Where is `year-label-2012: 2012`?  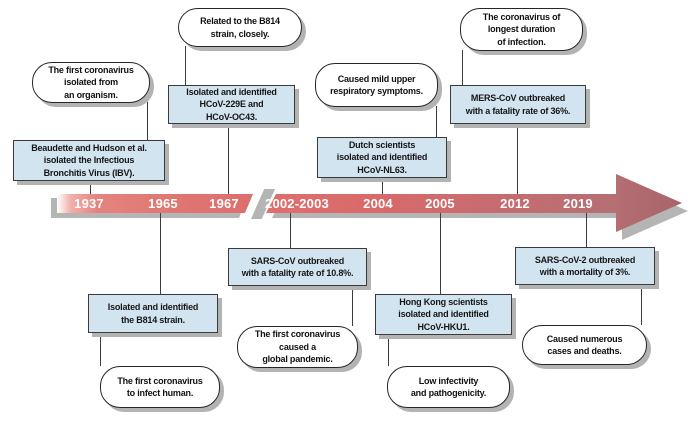 year-label-2012: 2012 is located at coordinates (515, 203).